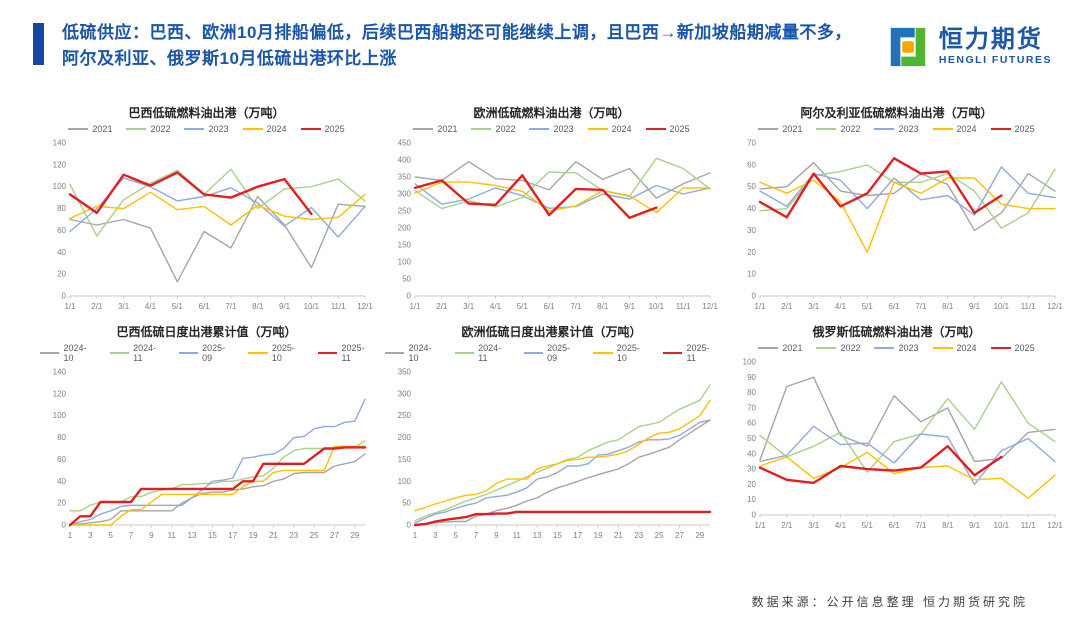 Image resolution: width=1080 pixels, height=628 pixels. I want to click on svg-text: 11/1, so click(1029, 306).